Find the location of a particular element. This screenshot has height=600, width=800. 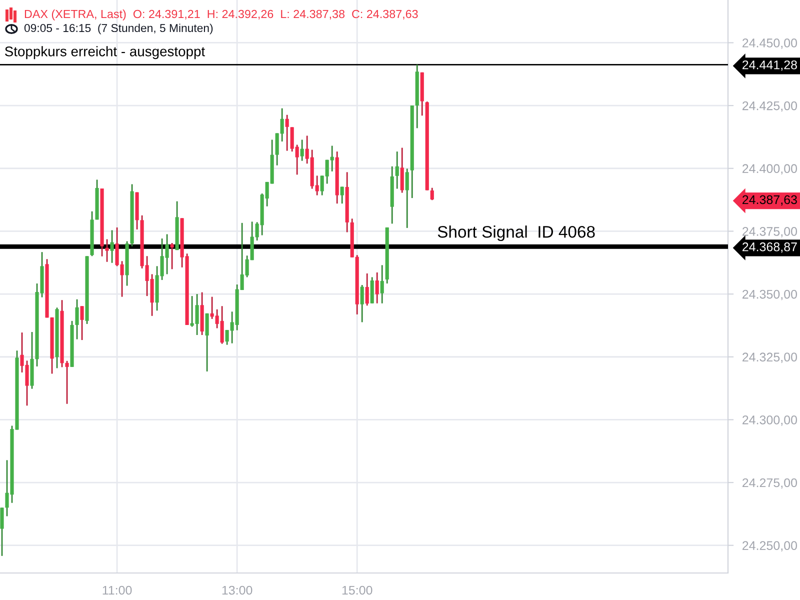

text: DAX (XETRA, Last) O: 24.391,21 H: 24.392,26 L: 24.387,38 C: 24.387,63 is located at coordinates (221, 15).